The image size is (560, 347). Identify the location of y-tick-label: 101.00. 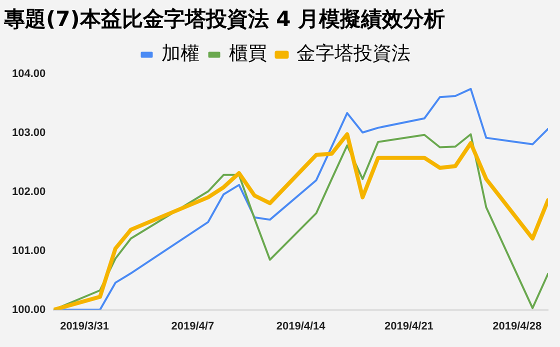
(29, 250).